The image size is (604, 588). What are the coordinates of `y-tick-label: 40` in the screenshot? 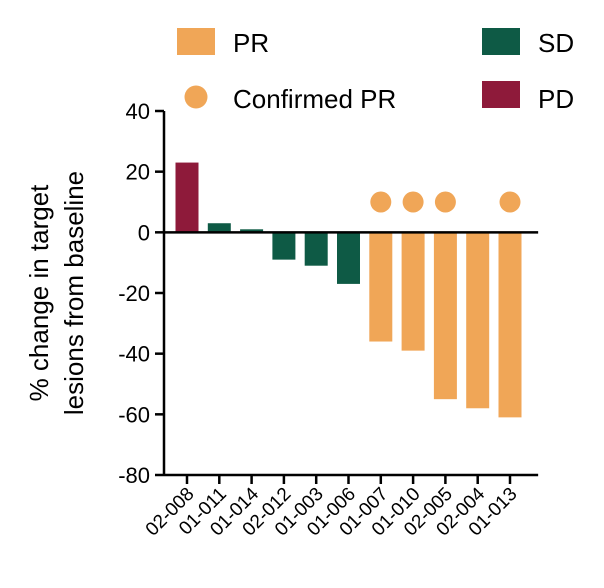 It's located at (138, 111).